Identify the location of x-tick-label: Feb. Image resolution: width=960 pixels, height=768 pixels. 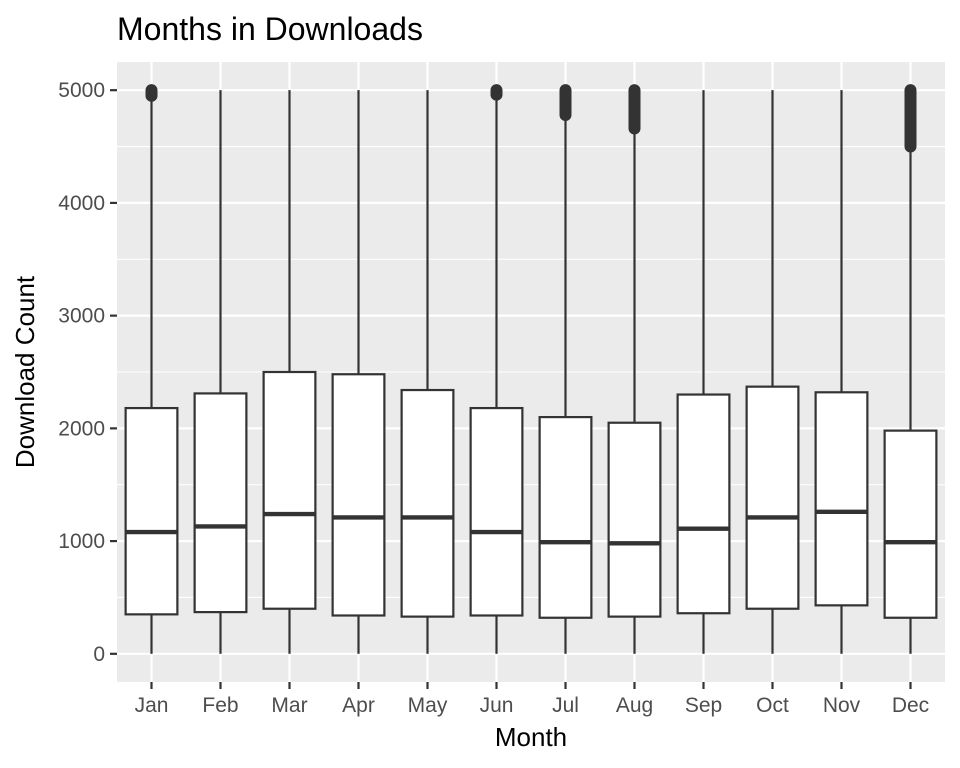
(220, 705).